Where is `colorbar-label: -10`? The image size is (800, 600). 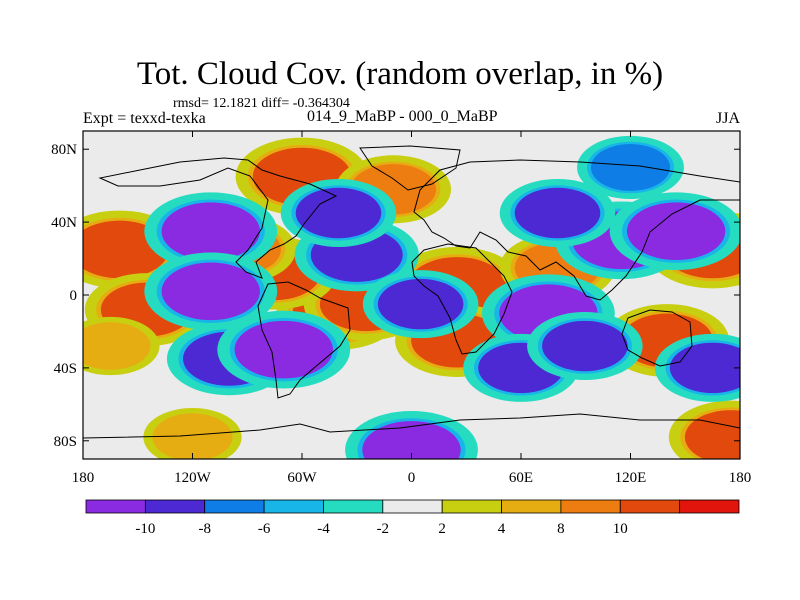
colorbar-label: -10 is located at coordinates (145, 529).